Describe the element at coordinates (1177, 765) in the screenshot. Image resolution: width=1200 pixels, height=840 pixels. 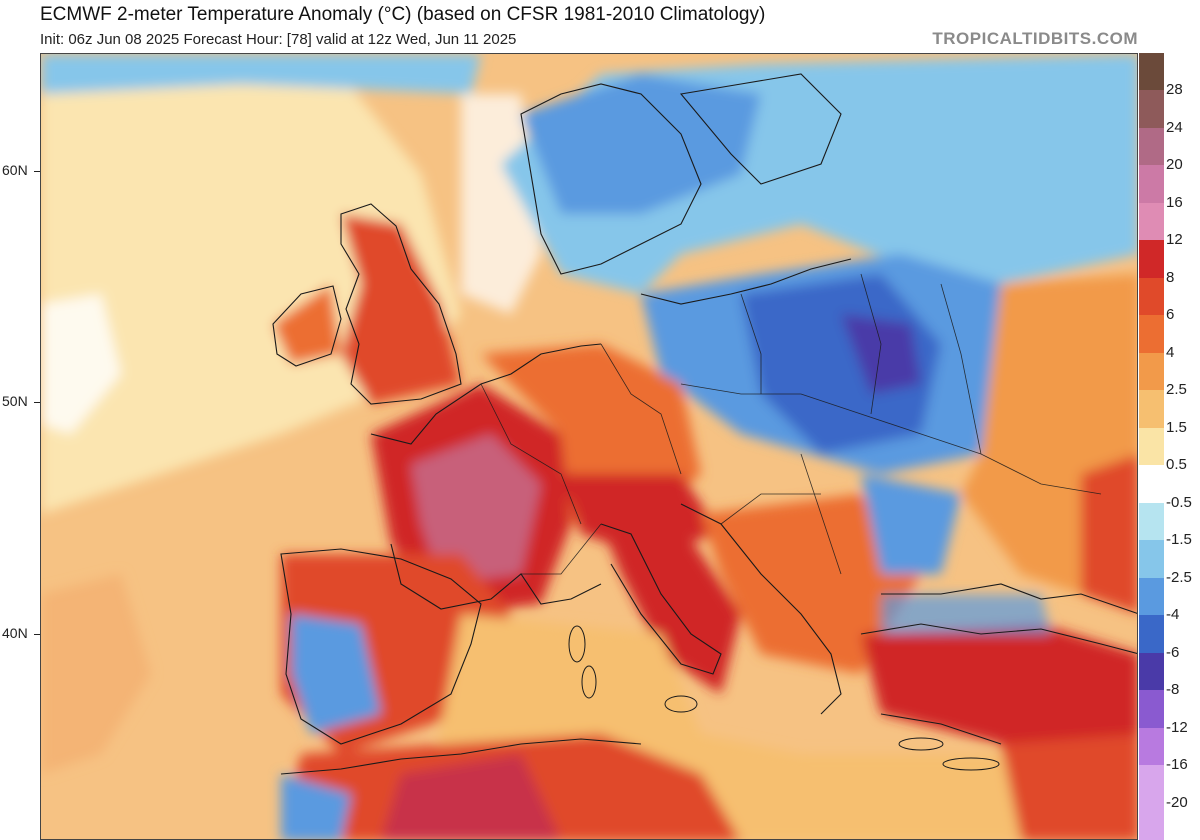
I see `colorbar-level-label: -16` at that location.